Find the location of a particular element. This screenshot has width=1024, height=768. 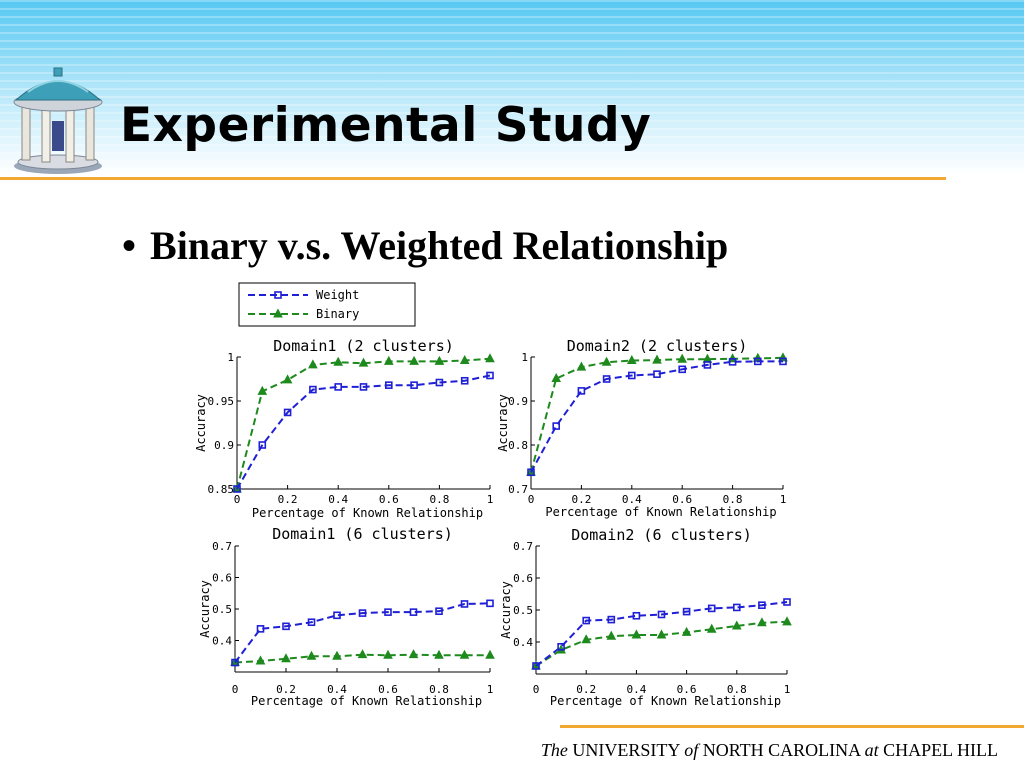

y-tick-label: 0.85 is located at coordinates (221, 489).